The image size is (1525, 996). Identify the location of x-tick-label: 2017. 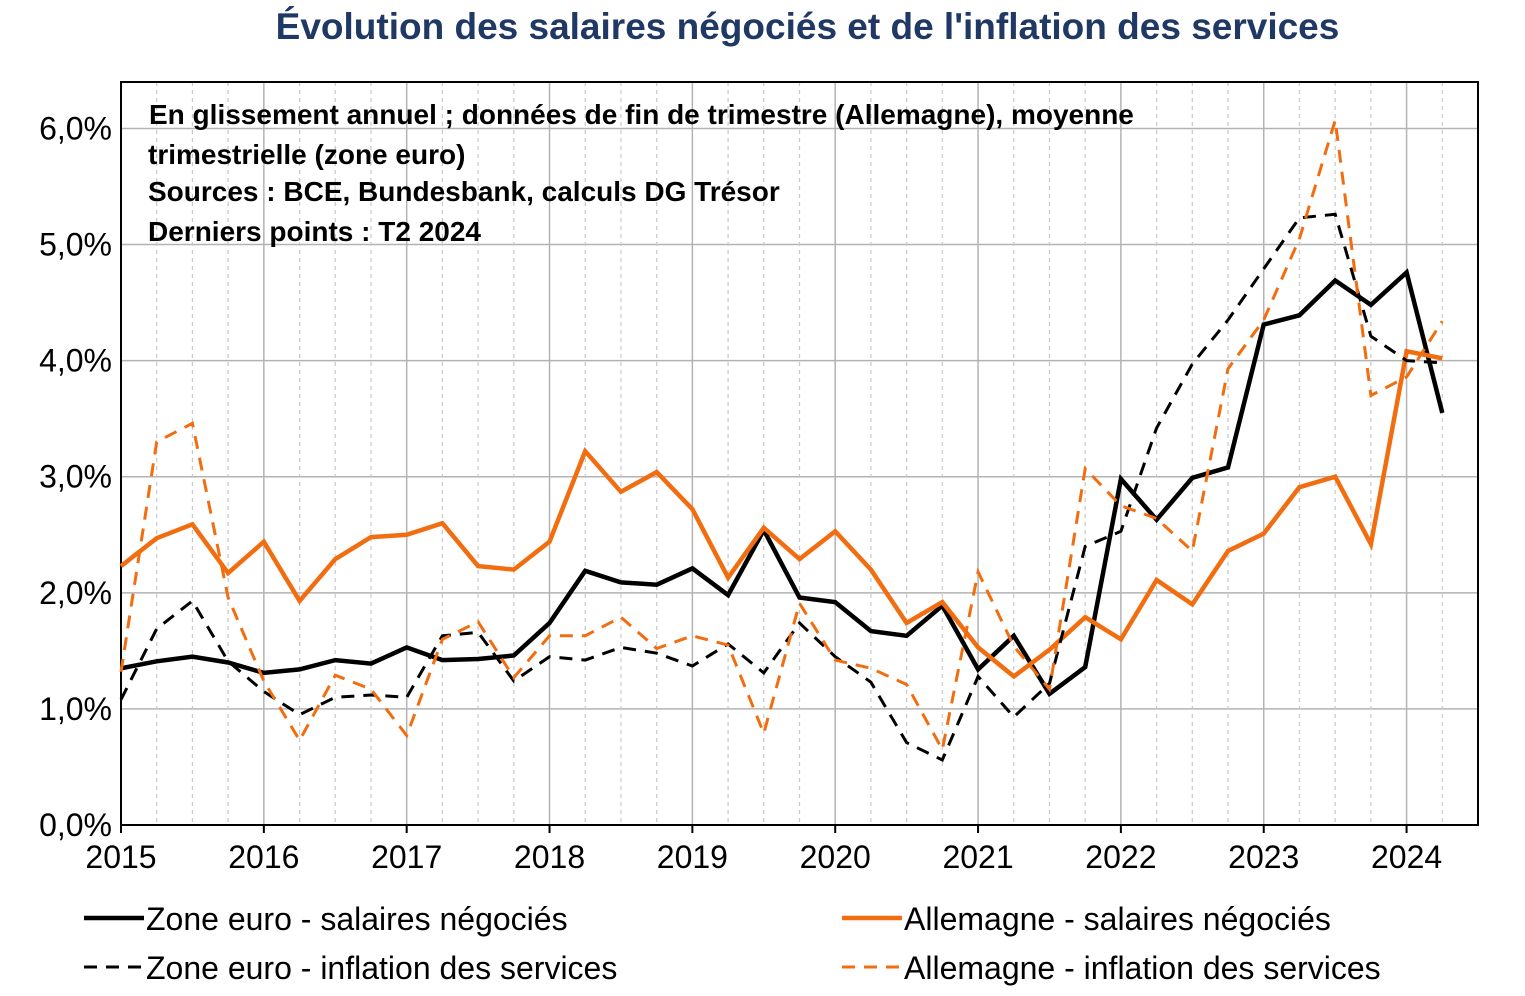
(406, 857).